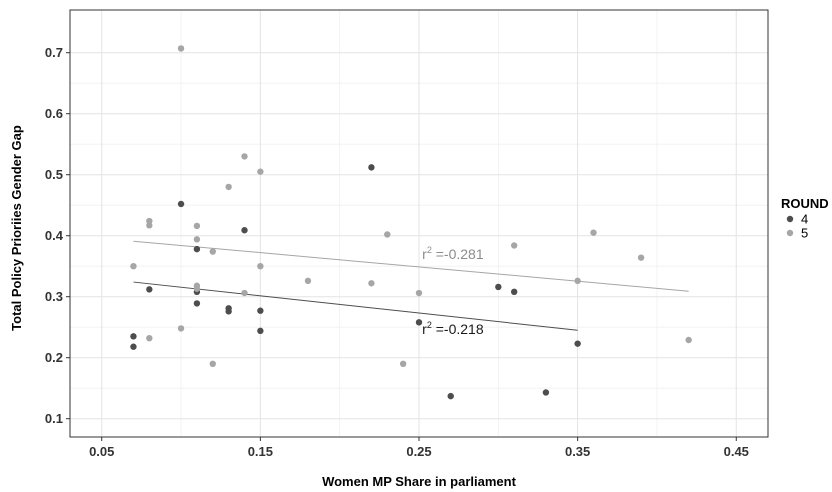 This screenshot has width=832, height=492. I want to click on y-tick-label: 0.6, so click(54, 113).